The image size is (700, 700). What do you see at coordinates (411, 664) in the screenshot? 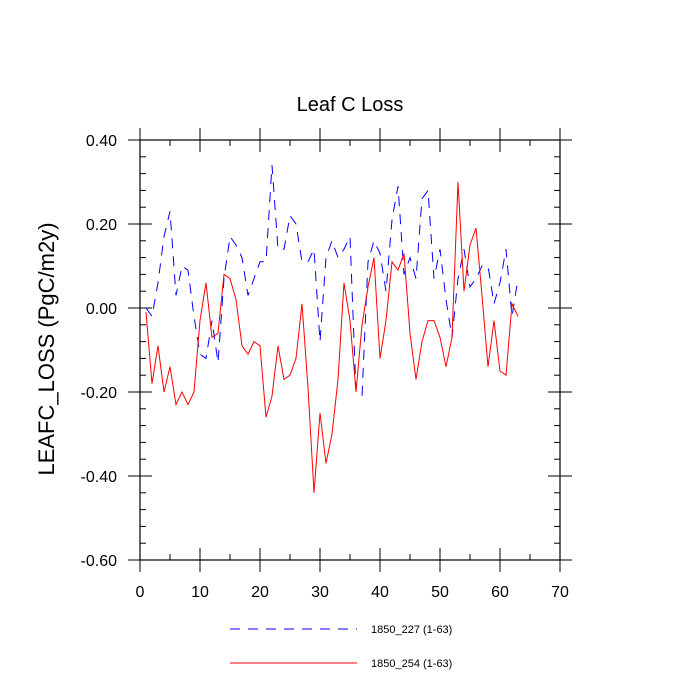
I see `legend-label-1850-254: 1850_254 (1-63)` at bounding box center [411, 664].